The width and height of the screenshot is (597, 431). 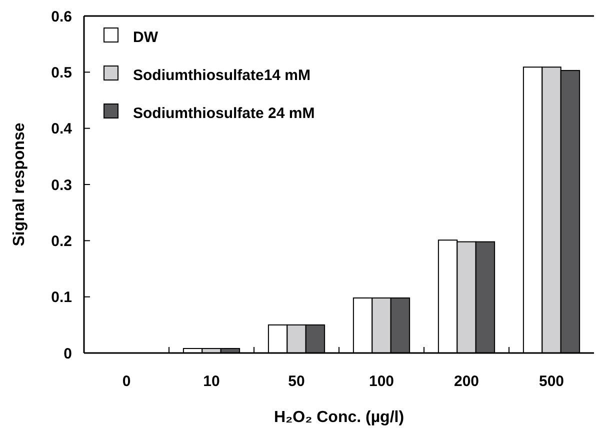 I want to click on y-axis-title: Signal response, so click(x=19, y=184).